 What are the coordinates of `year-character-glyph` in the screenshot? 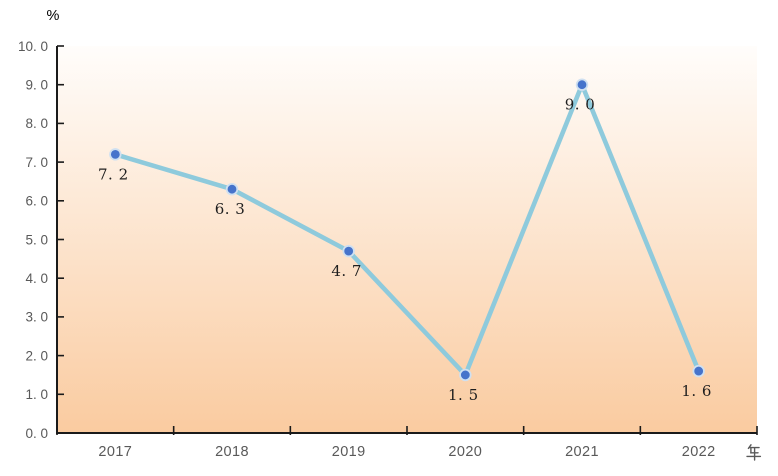 It's located at (754, 452).